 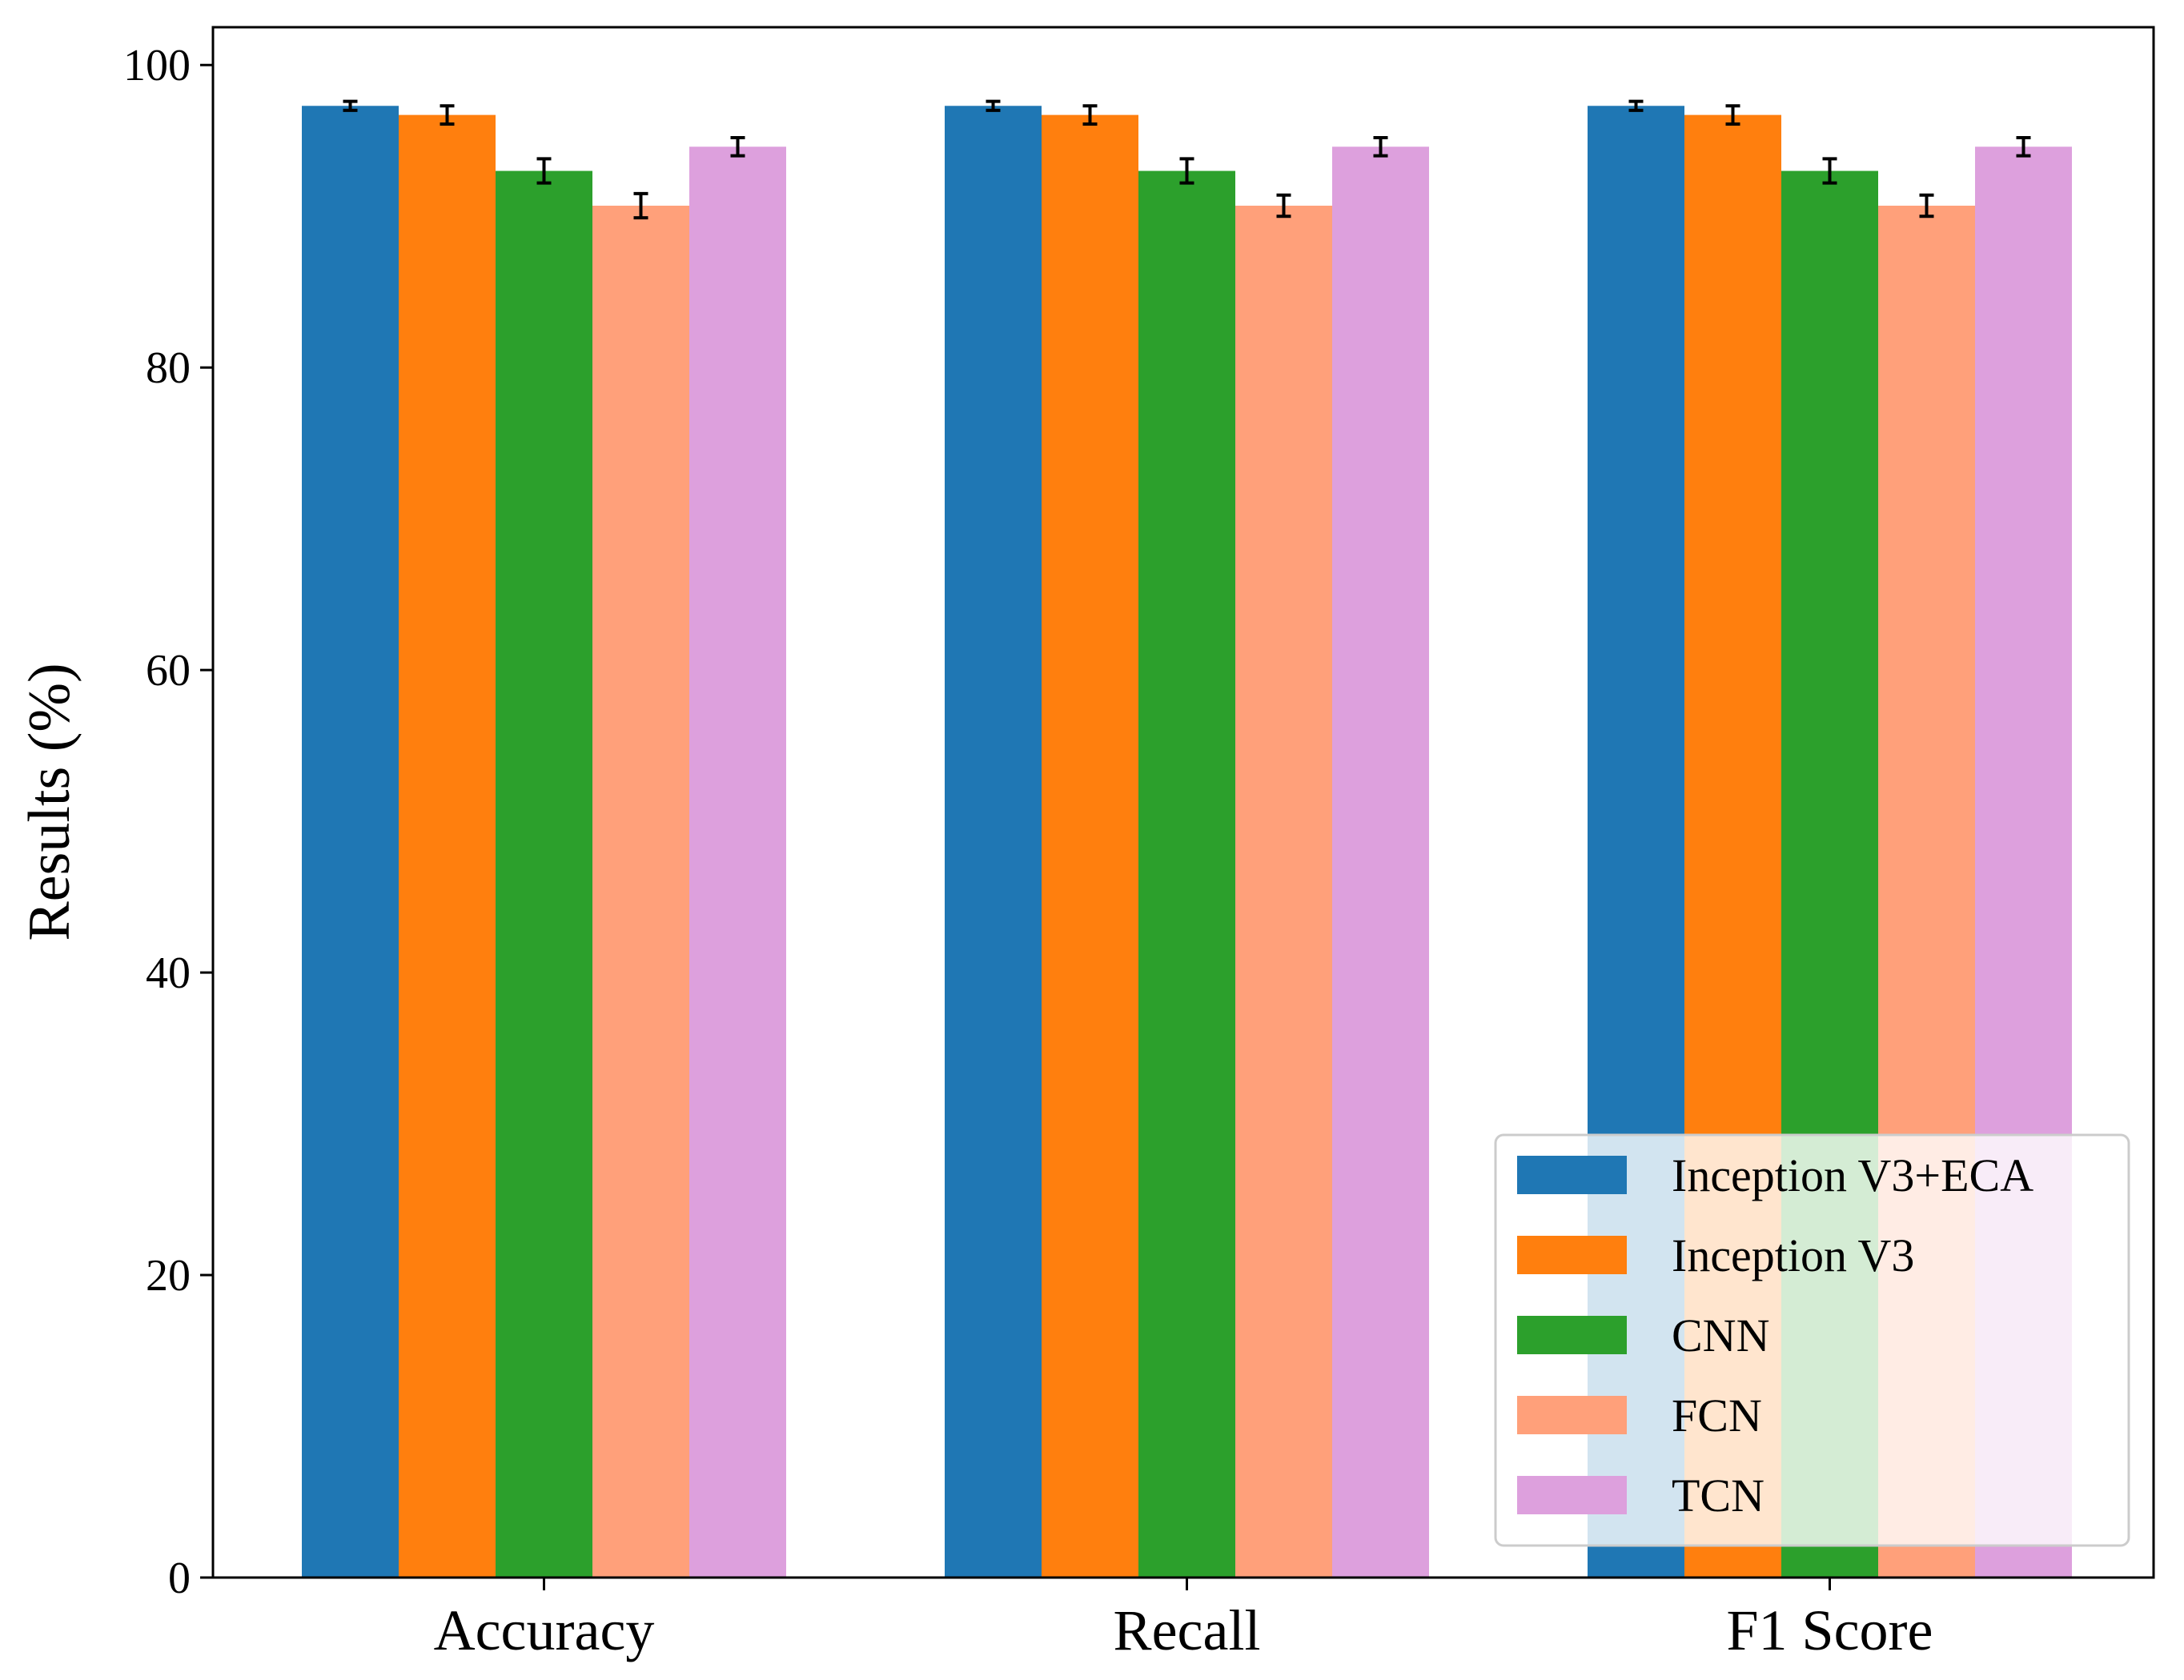 What do you see at coordinates (544, 1630) in the screenshot?
I see `x-tick-label-accuracy: Accuracy` at bounding box center [544, 1630].